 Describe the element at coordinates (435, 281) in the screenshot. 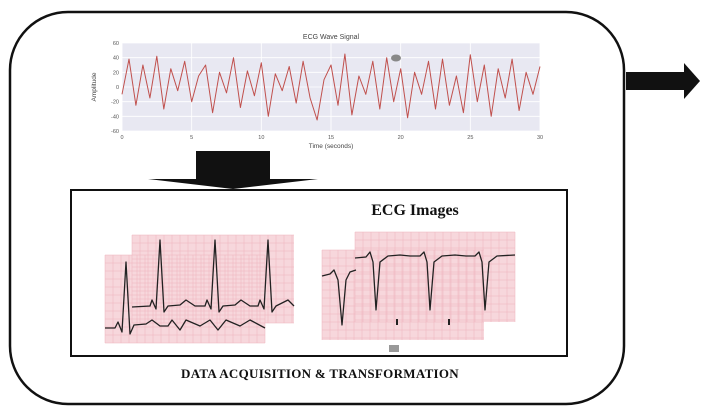

I see `ecg-trace-right-top` at that location.